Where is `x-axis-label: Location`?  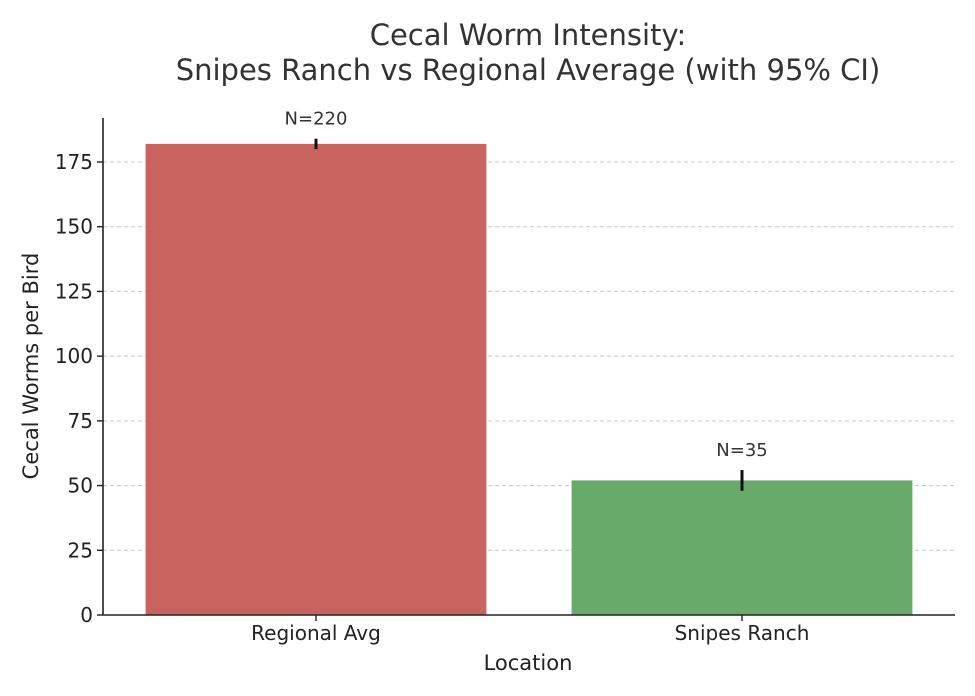 x-axis-label: Location is located at coordinates (528, 663).